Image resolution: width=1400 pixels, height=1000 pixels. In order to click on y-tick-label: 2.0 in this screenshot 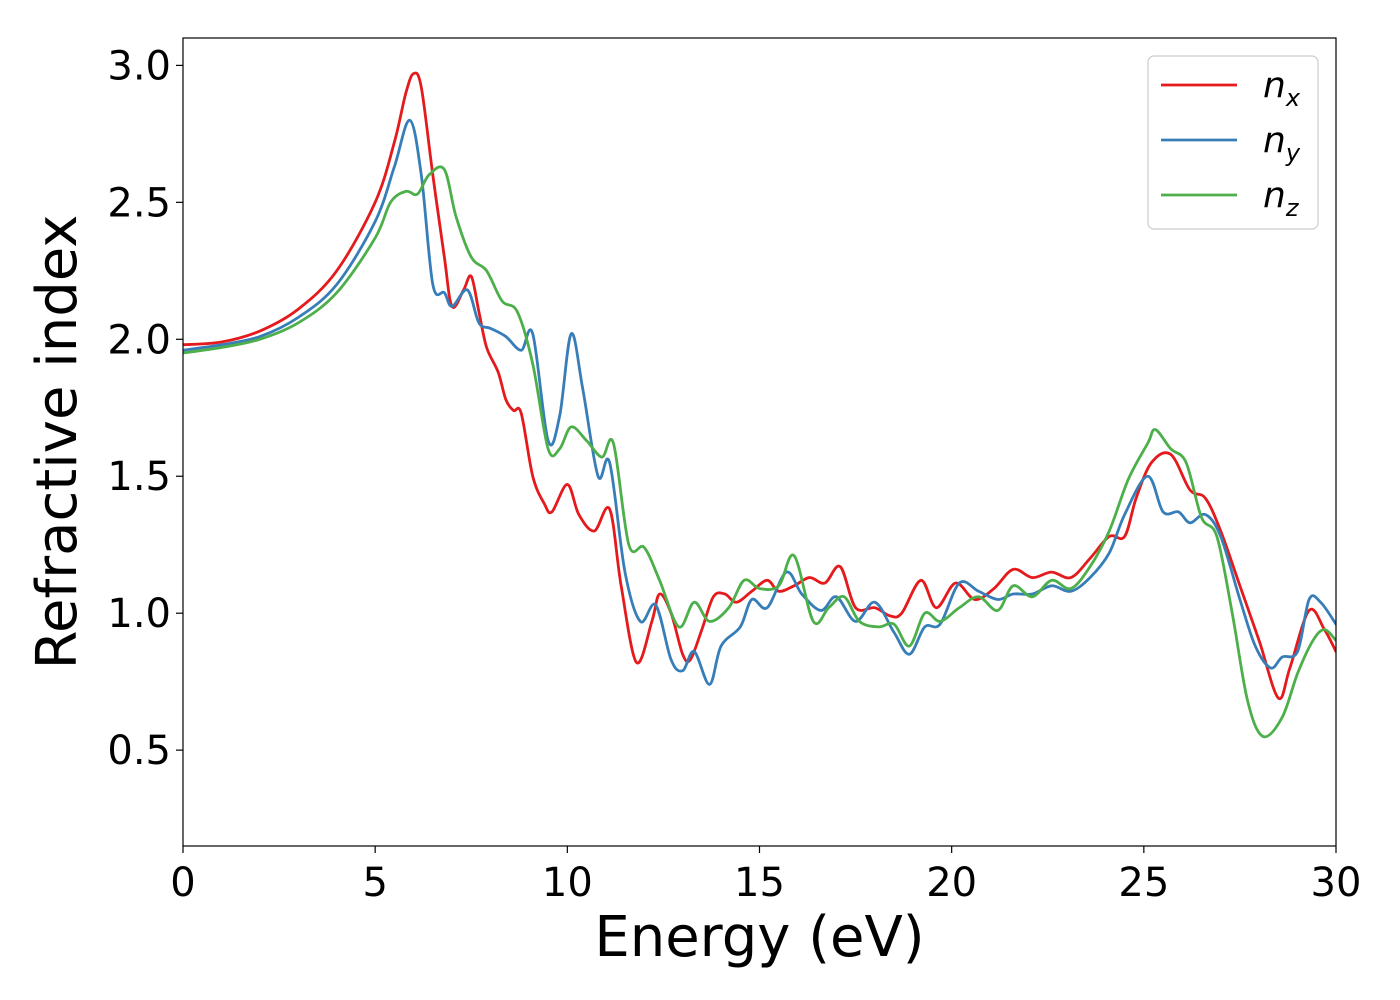, I will do `click(139, 340)`.